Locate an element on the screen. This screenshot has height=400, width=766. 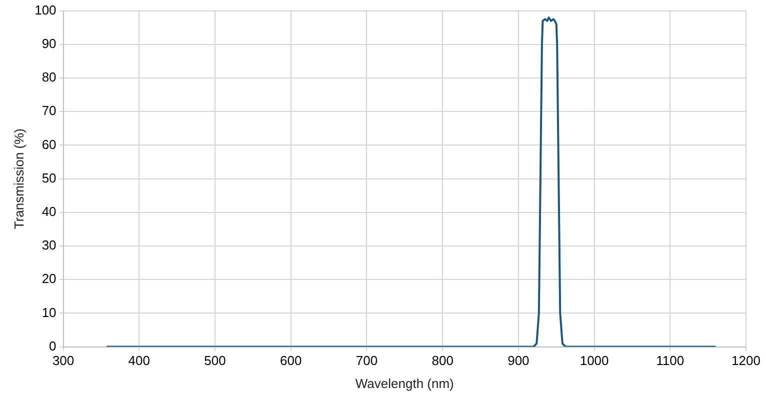
y-tick-label: 30 is located at coordinates (49, 245).